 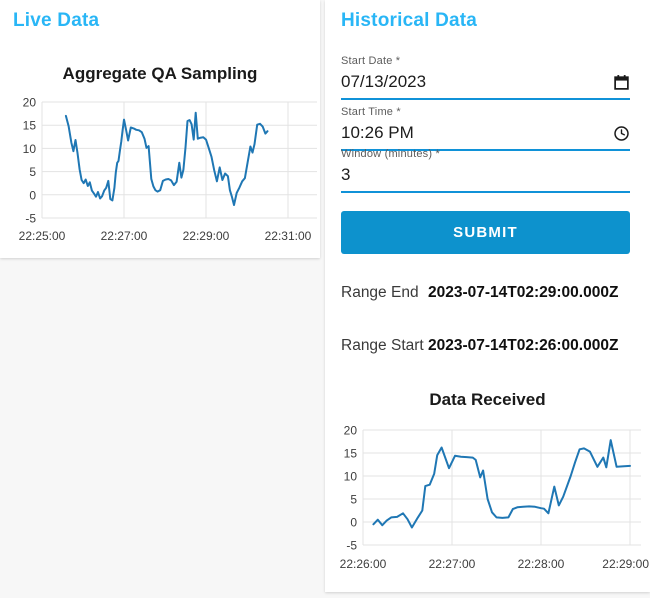 What do you see at coordinates (485, 170) in the screenshot?
I see `window-minutes-field: Window (minutes) * 3` at bounding box center [485, 170].